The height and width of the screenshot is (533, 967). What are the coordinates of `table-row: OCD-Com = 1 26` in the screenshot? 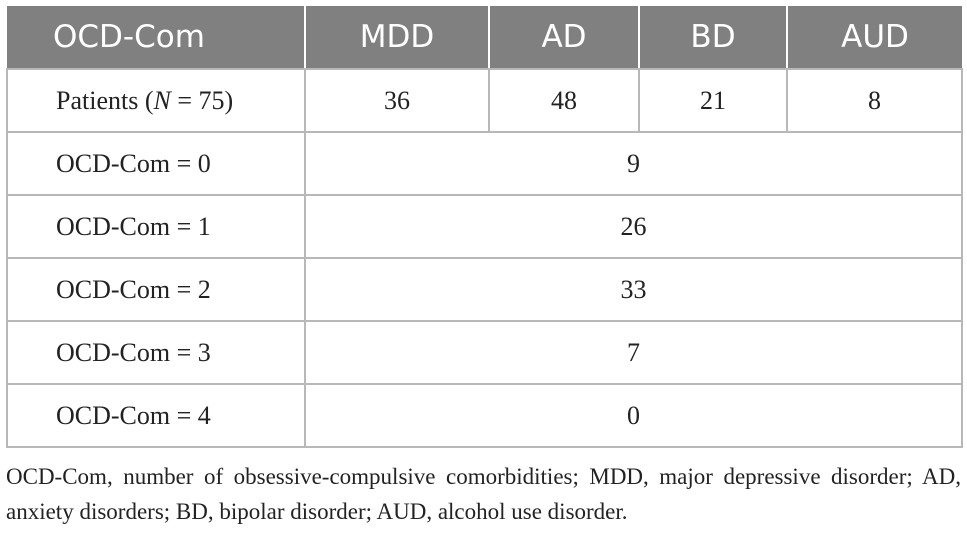 It's located at (484, 226).